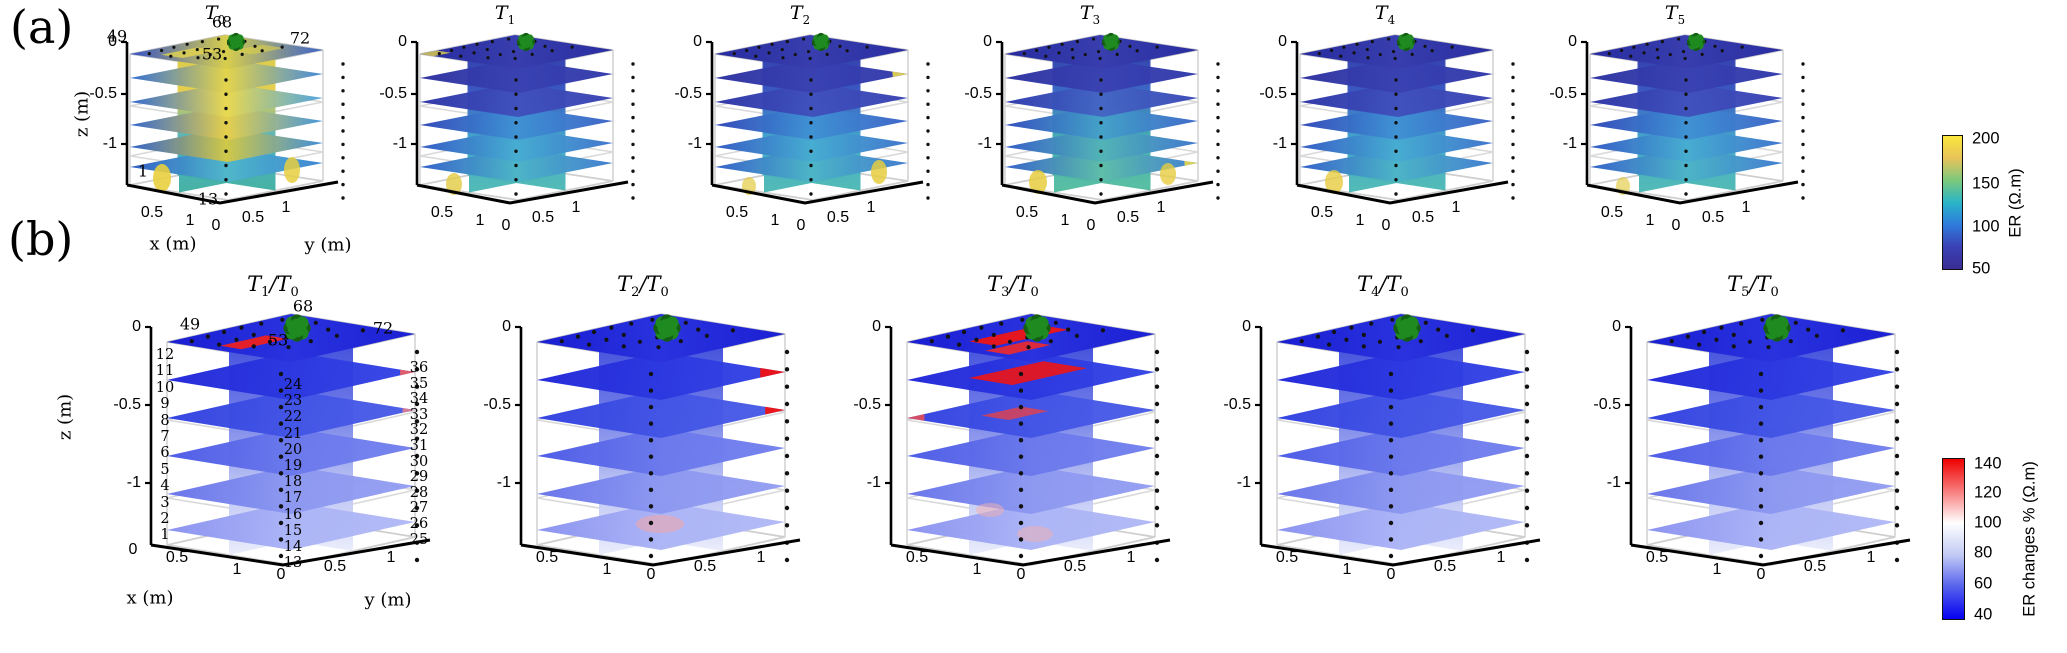  Describe the element at coordinates (800, 14) in the screenshot. I see `panel-title: T2` at that location.